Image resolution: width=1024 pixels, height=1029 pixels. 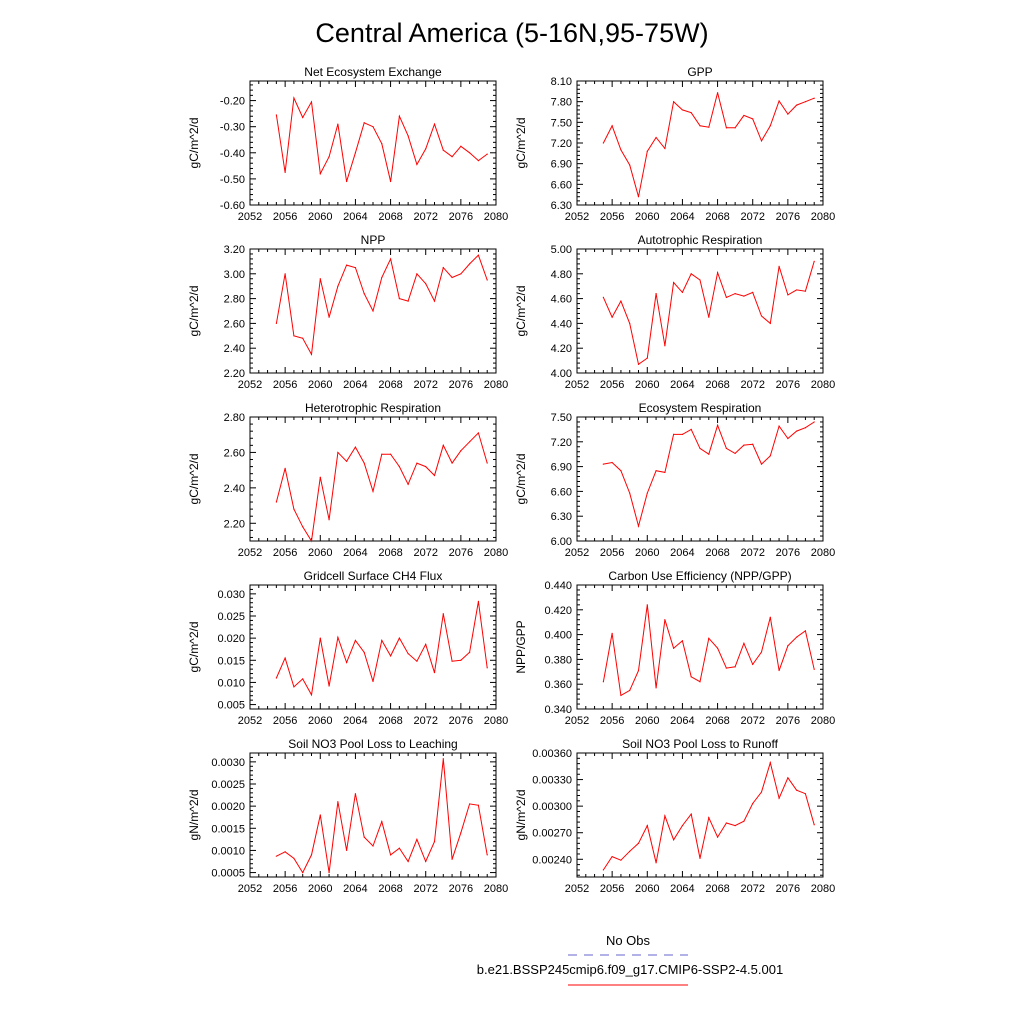 What do you see at coordinates (558, 636) in the screenshot?
I see `y-tick-label: 0.400` at bounding box center [558, 636].